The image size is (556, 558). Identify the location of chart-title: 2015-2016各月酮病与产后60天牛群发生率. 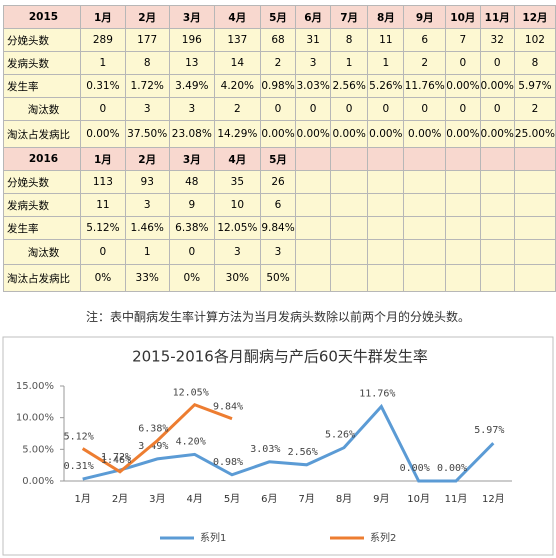
(280, 357).